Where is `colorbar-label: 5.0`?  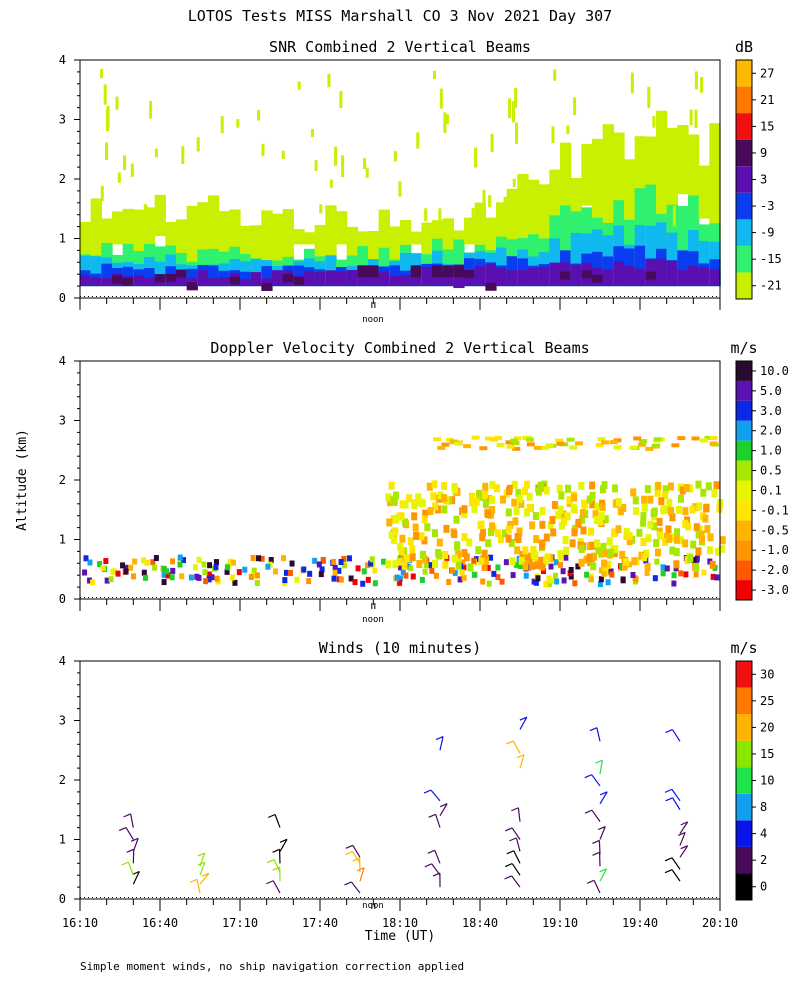 colorbar-label: 5.0 is located at coordinates (771, 391).